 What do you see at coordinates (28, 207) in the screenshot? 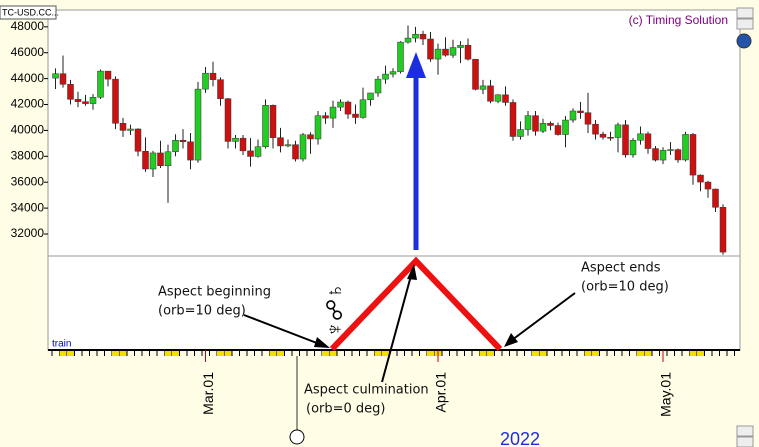
I see `y-tick-label: 34000` at bounding box center [28, 207].